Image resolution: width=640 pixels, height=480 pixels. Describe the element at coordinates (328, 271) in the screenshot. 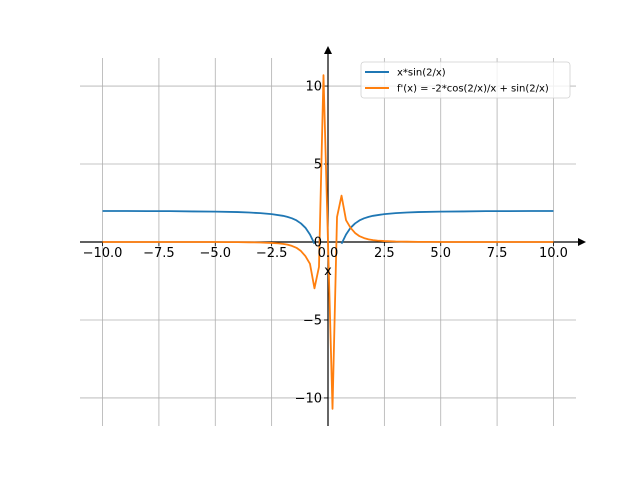

I see `x-axis-label: x` at that location.